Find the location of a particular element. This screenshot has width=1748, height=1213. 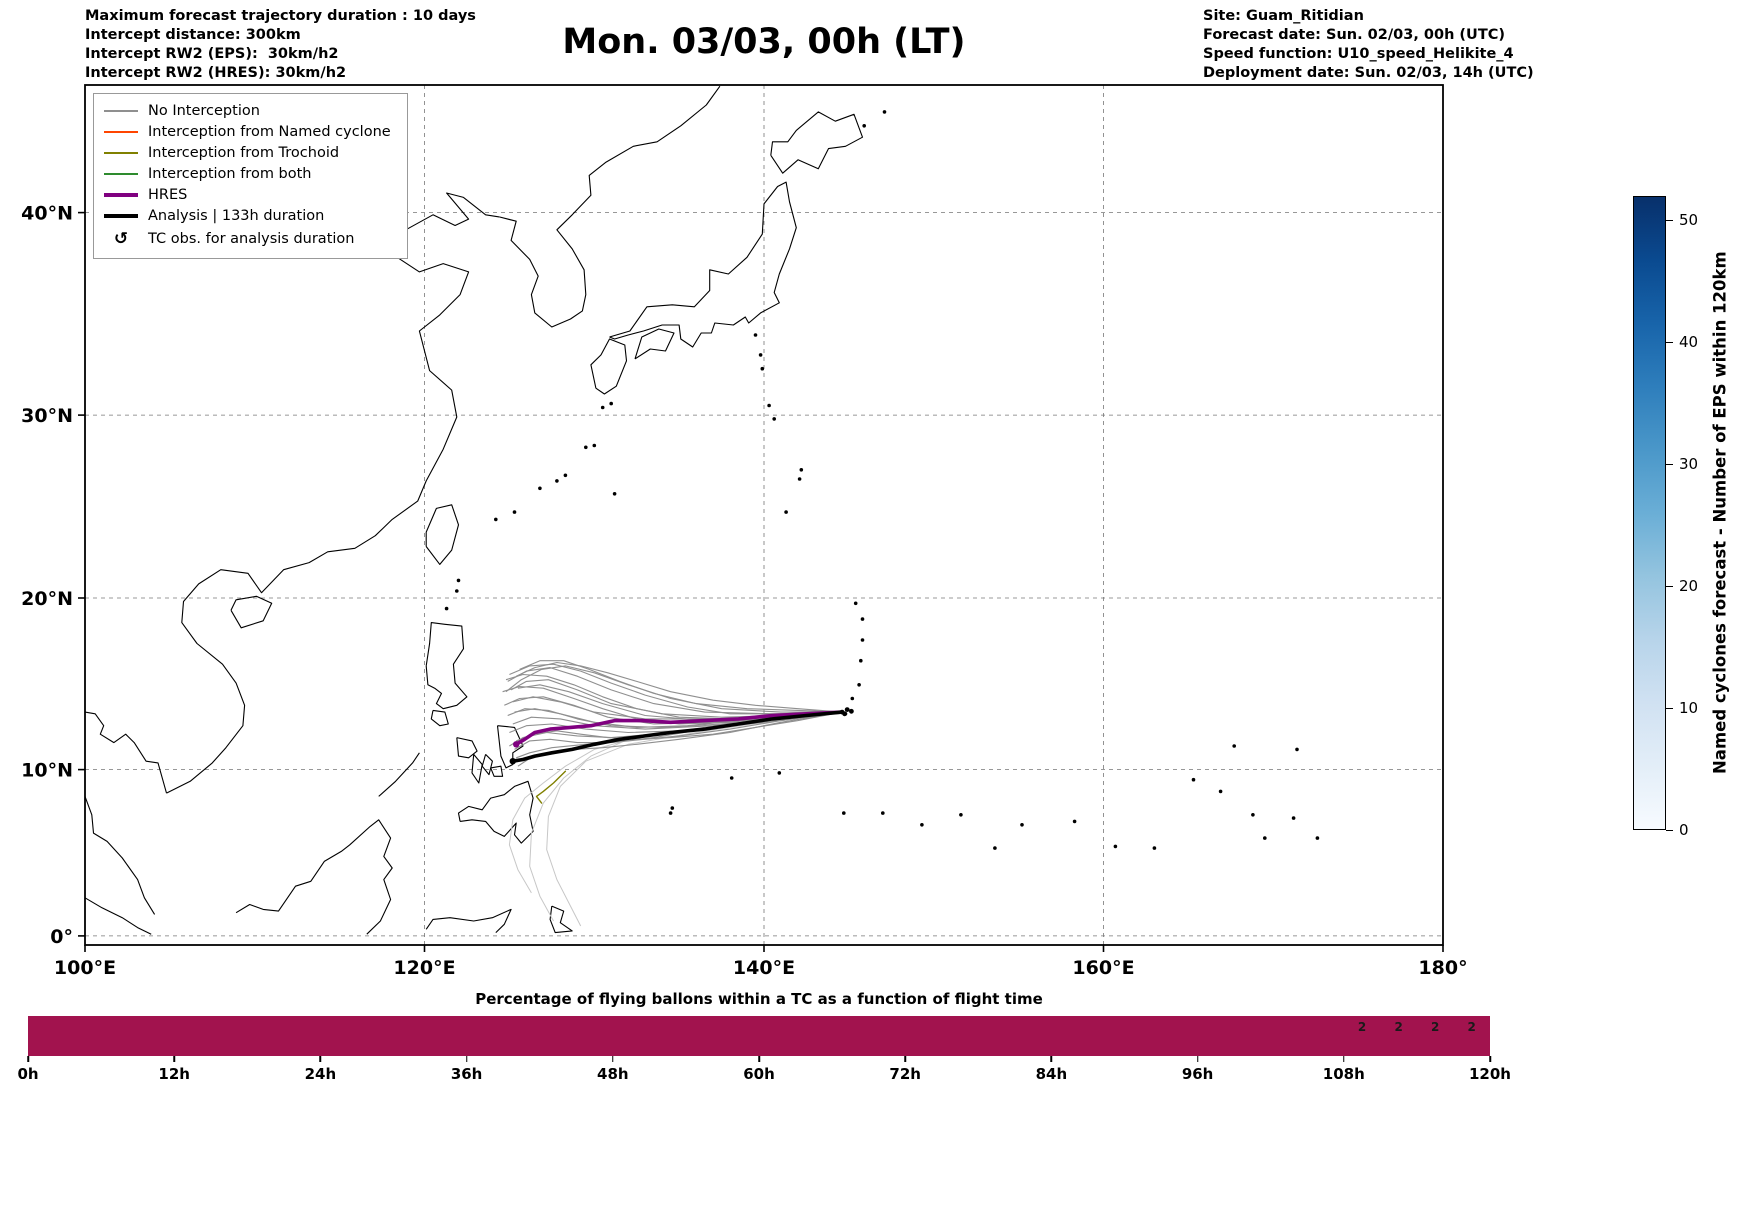

legend-item-label: Interception from Trochoid is located at coordinates (244, 153).